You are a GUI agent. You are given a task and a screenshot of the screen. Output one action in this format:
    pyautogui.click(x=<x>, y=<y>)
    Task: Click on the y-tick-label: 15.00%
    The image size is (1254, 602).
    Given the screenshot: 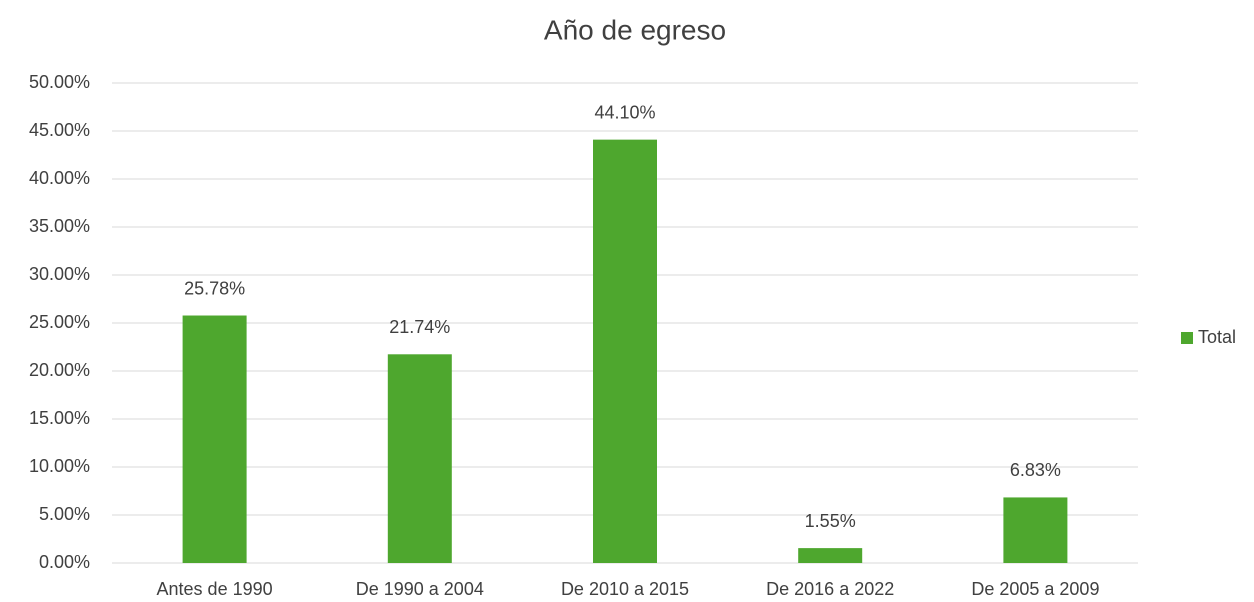 What is the action you would take?
    pyautogui.click(x=59, y=418)
    